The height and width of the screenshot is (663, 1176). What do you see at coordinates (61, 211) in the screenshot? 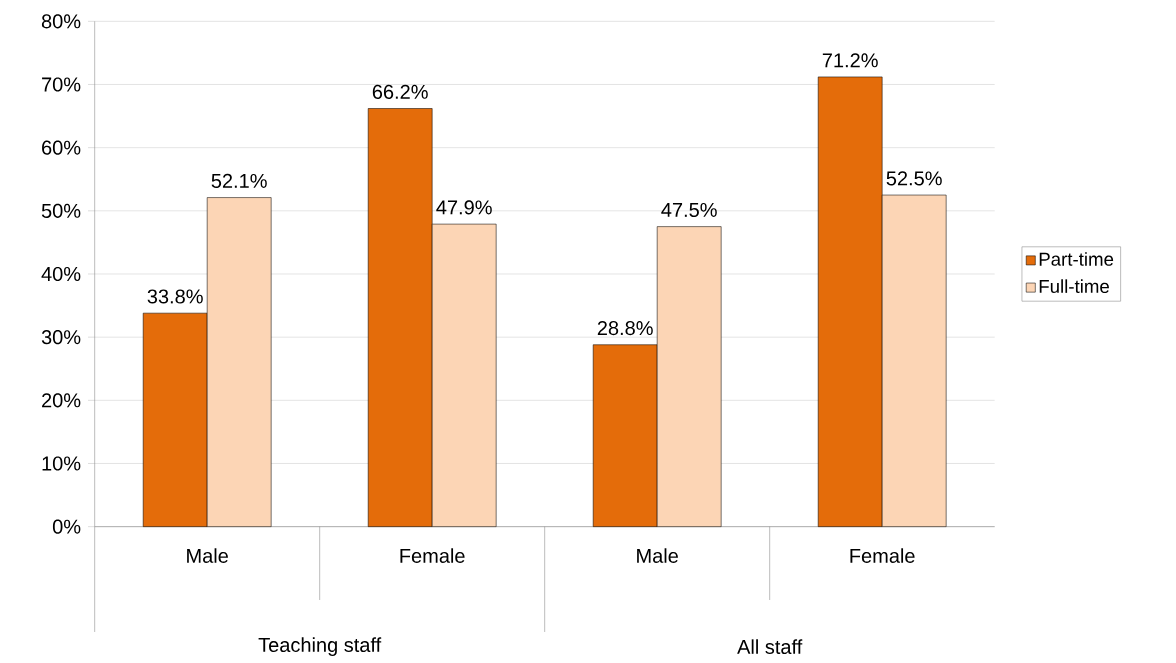
I see `y-tick-label: 50%` at bounding box center [61, 211].